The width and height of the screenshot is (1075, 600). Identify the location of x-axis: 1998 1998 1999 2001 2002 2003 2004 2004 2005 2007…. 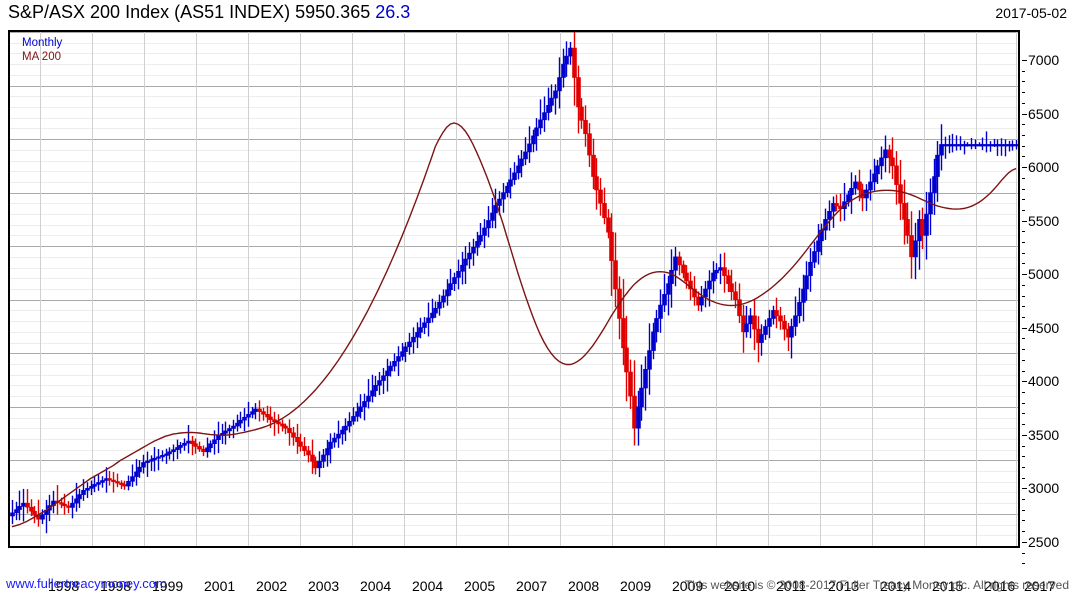
(537, 588).